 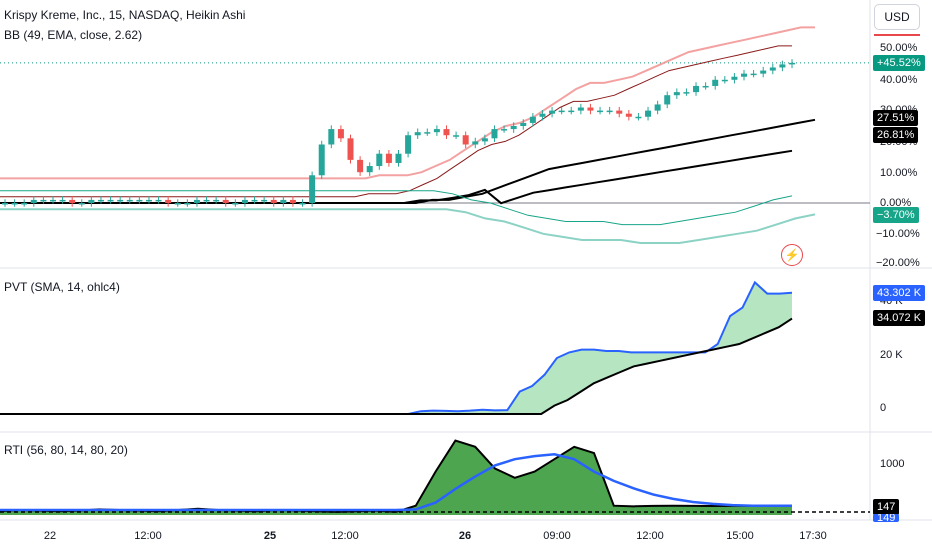 I want to click on price-axis-label: 10.00%, so click(x=899, y=173).